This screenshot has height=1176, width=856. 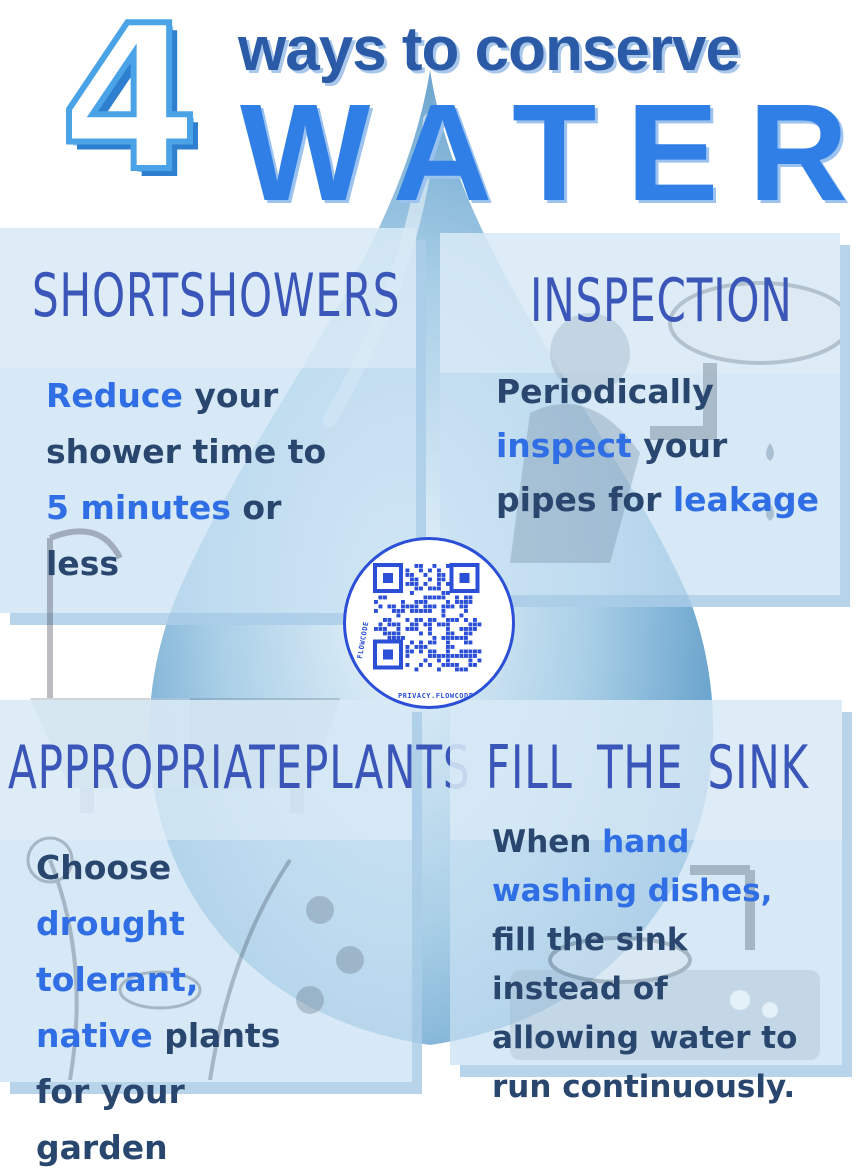 I want to click on qr-code: FLOWCODE PRIVACY.FLOWCODE.COM, so click(x=429, y=623).